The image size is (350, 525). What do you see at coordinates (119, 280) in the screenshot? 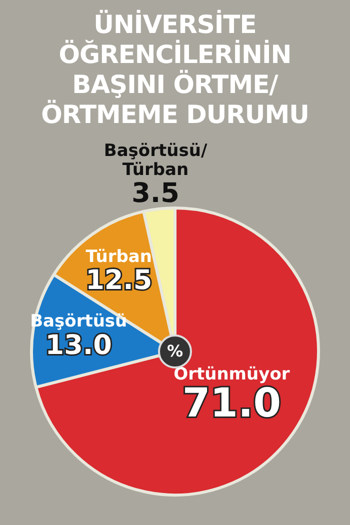
I see `data-label: 12.5` at bounding box center [119, 280].